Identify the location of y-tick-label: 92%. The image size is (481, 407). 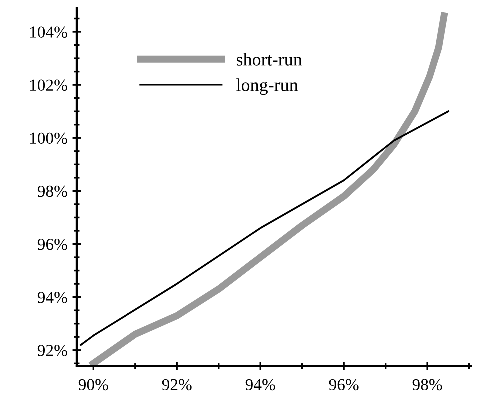
(53, 350).